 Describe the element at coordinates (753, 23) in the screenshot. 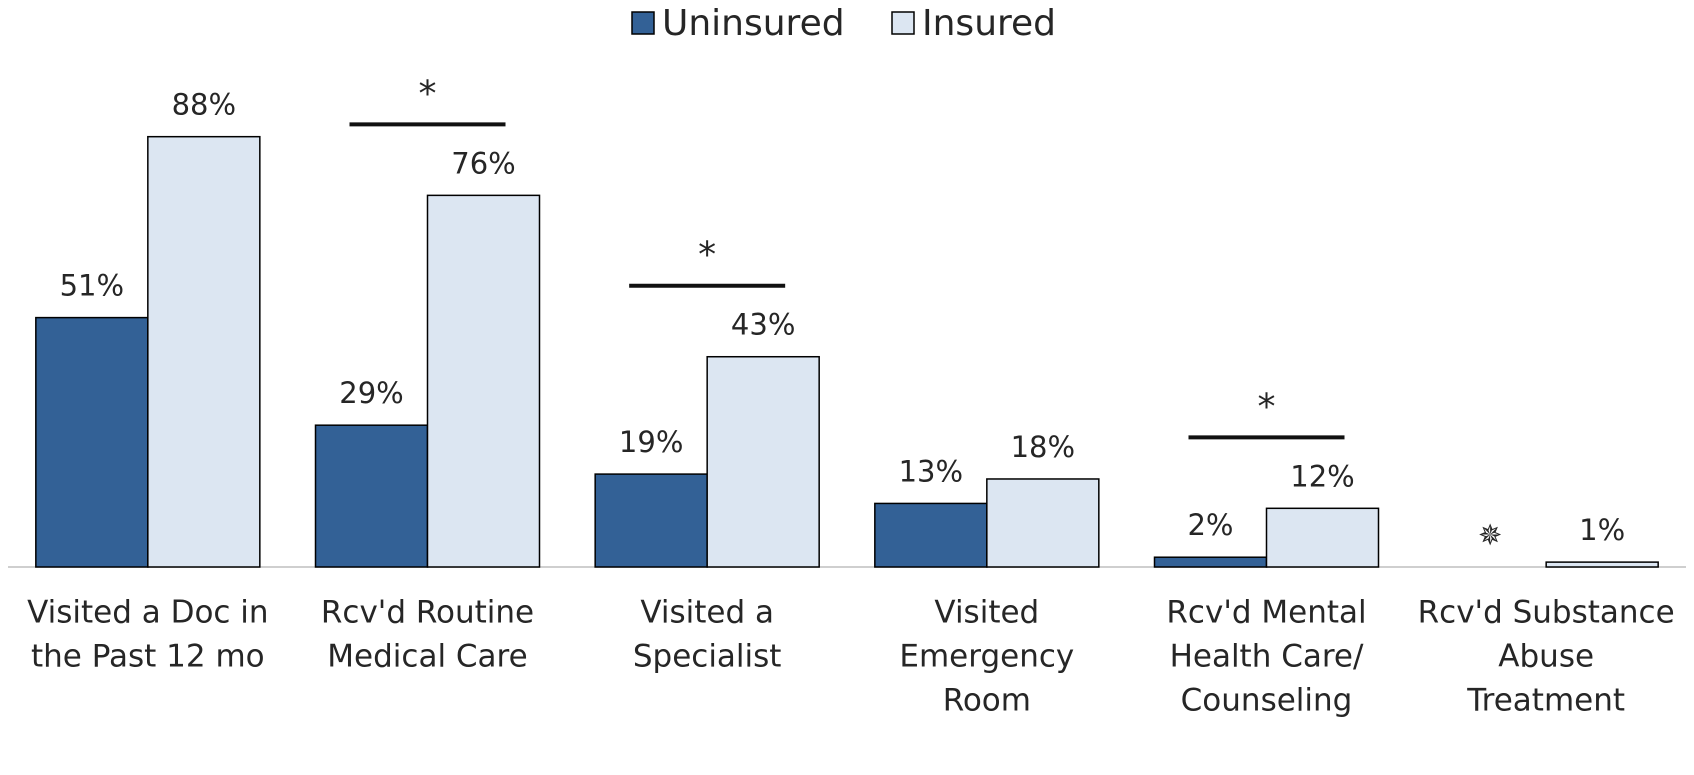

I see `legend-label: Uninsured` at that location.